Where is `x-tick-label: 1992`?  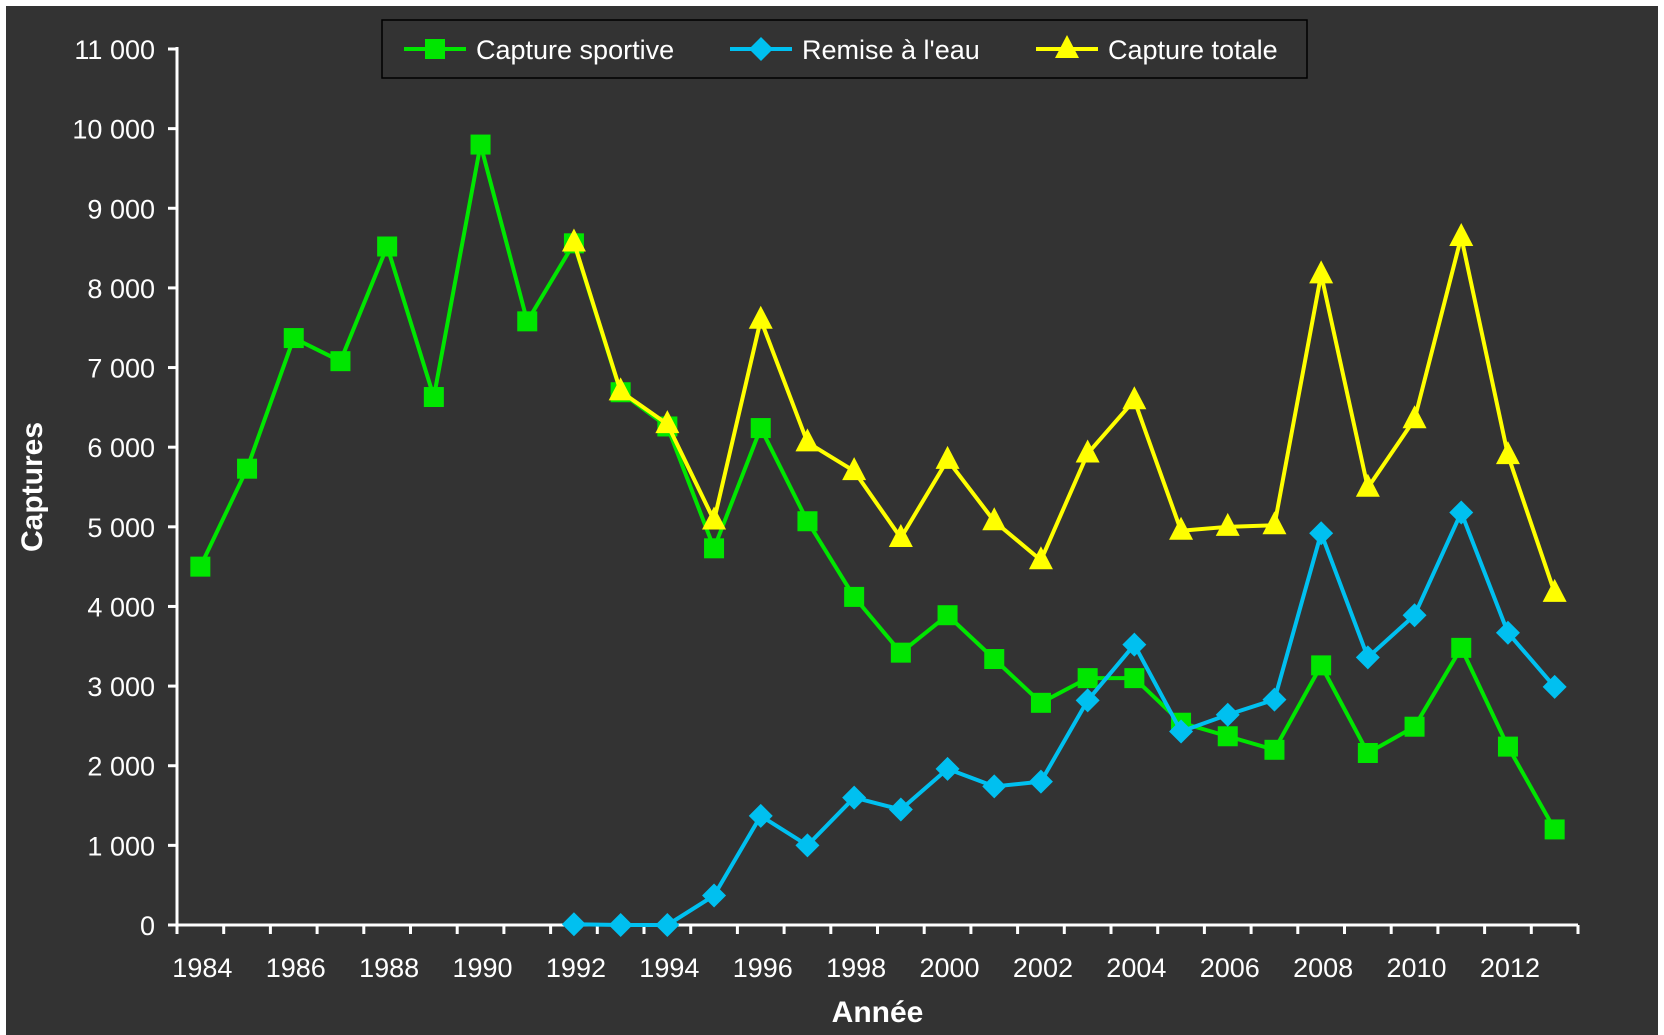
x-tick-label: 1992 is located at coordinates (576, 968).